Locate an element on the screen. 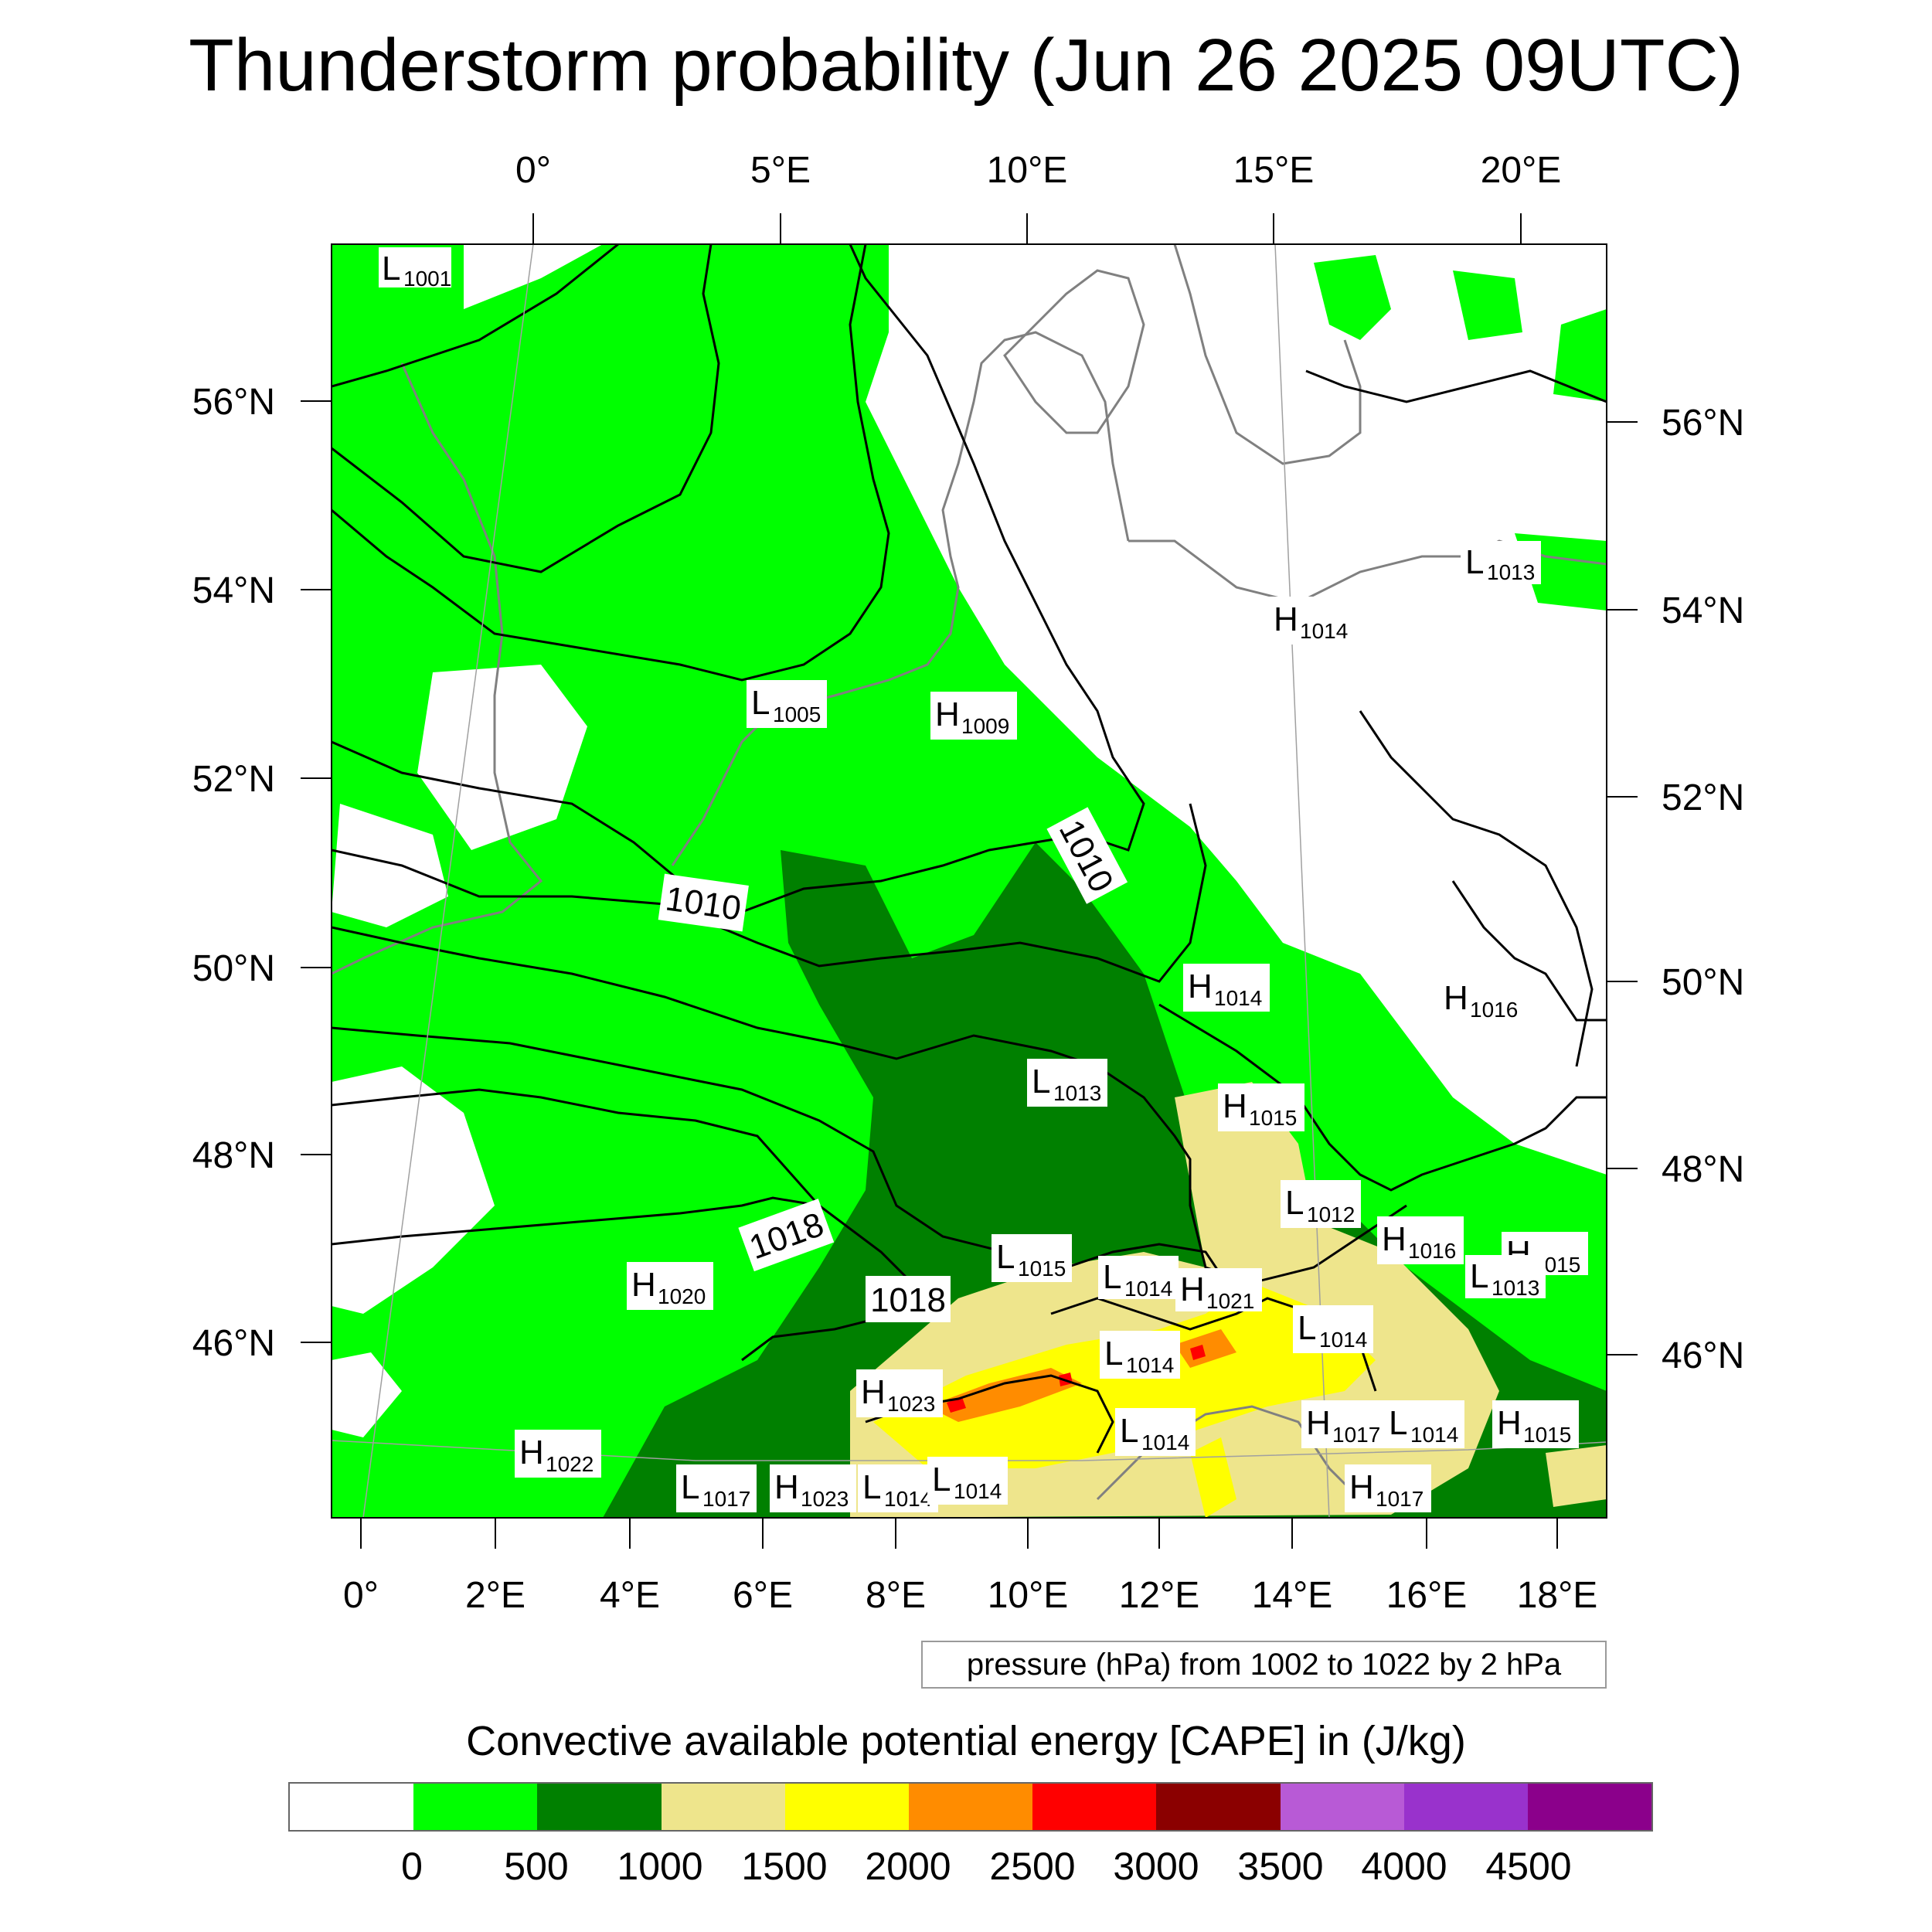  right-lat-labels: 56°N 54°N 52°N 50°N 48°N 46°N is located at coordinates (1703, 890).